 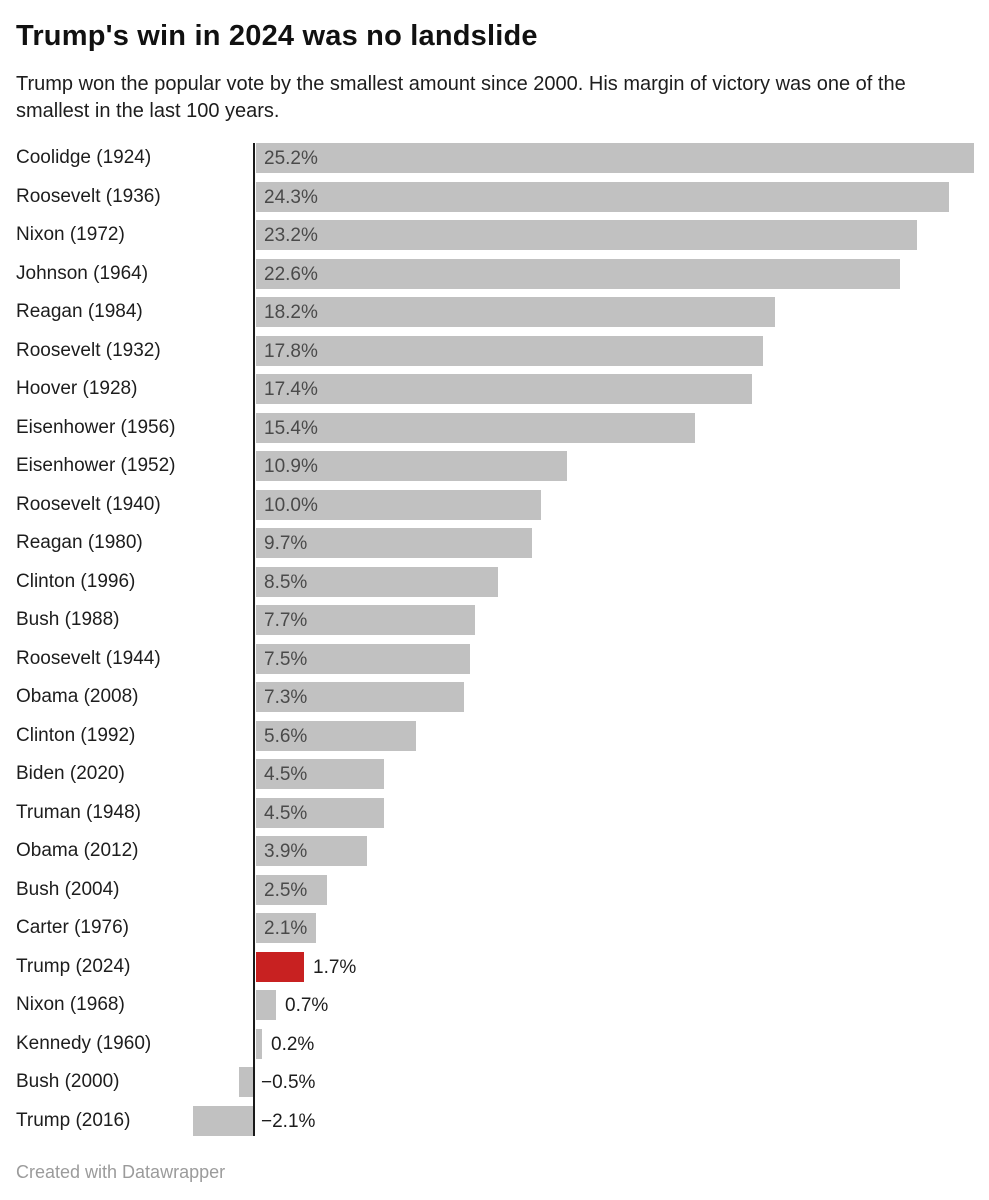 I want to click on value-label: 1.7%, so click(x=335, y=967).